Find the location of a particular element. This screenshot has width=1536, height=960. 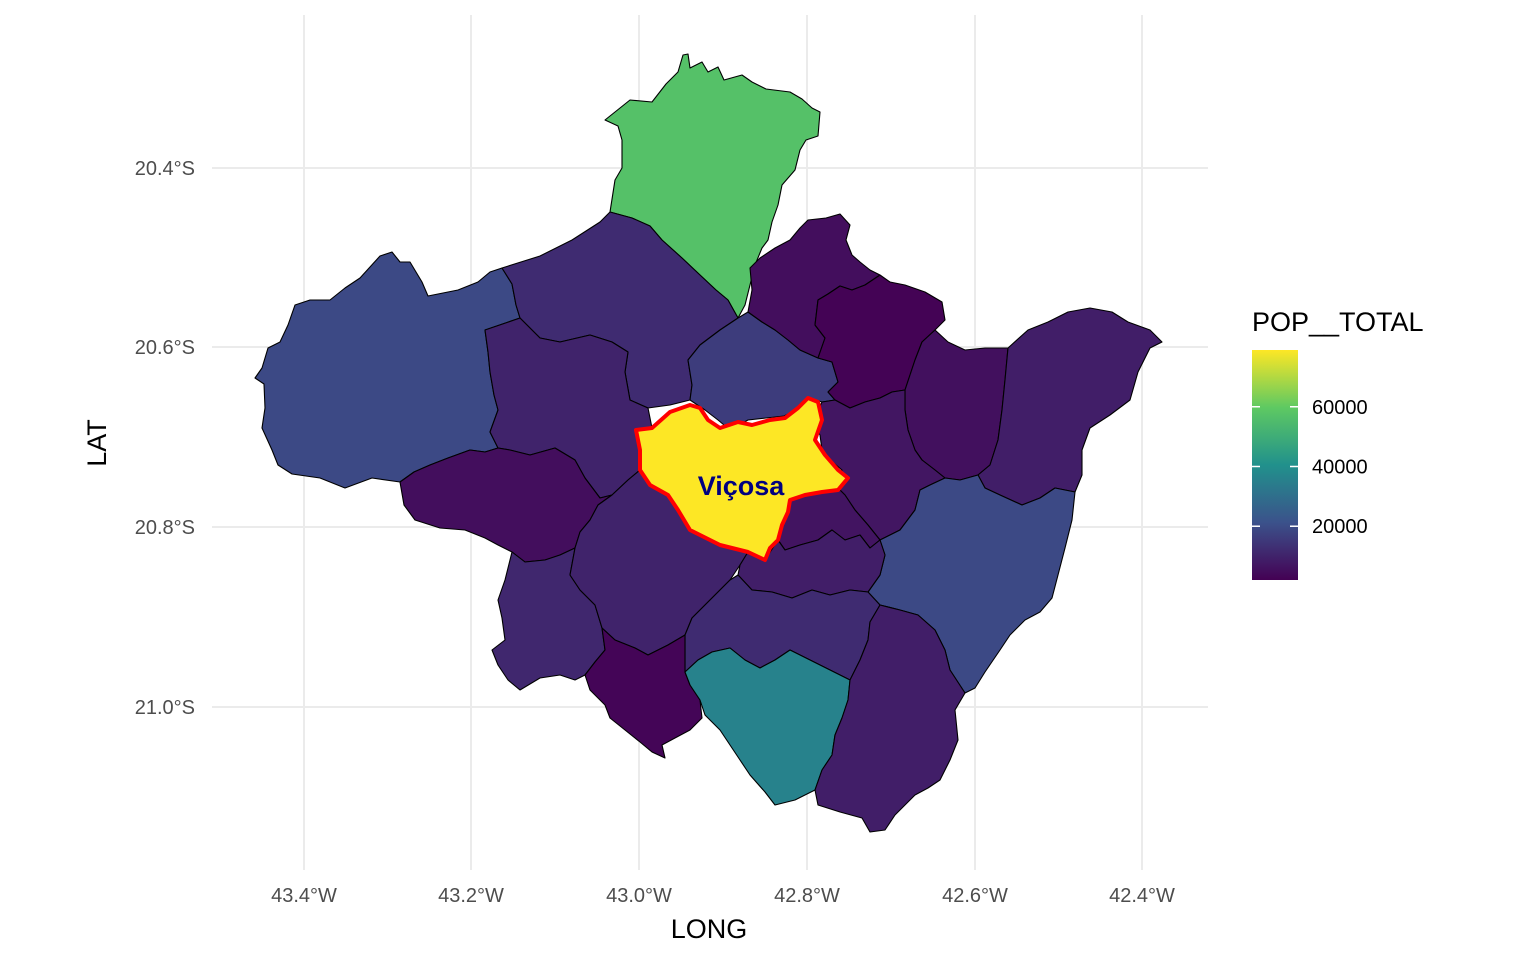

region-vicosa is located at coordinates (742, 479).